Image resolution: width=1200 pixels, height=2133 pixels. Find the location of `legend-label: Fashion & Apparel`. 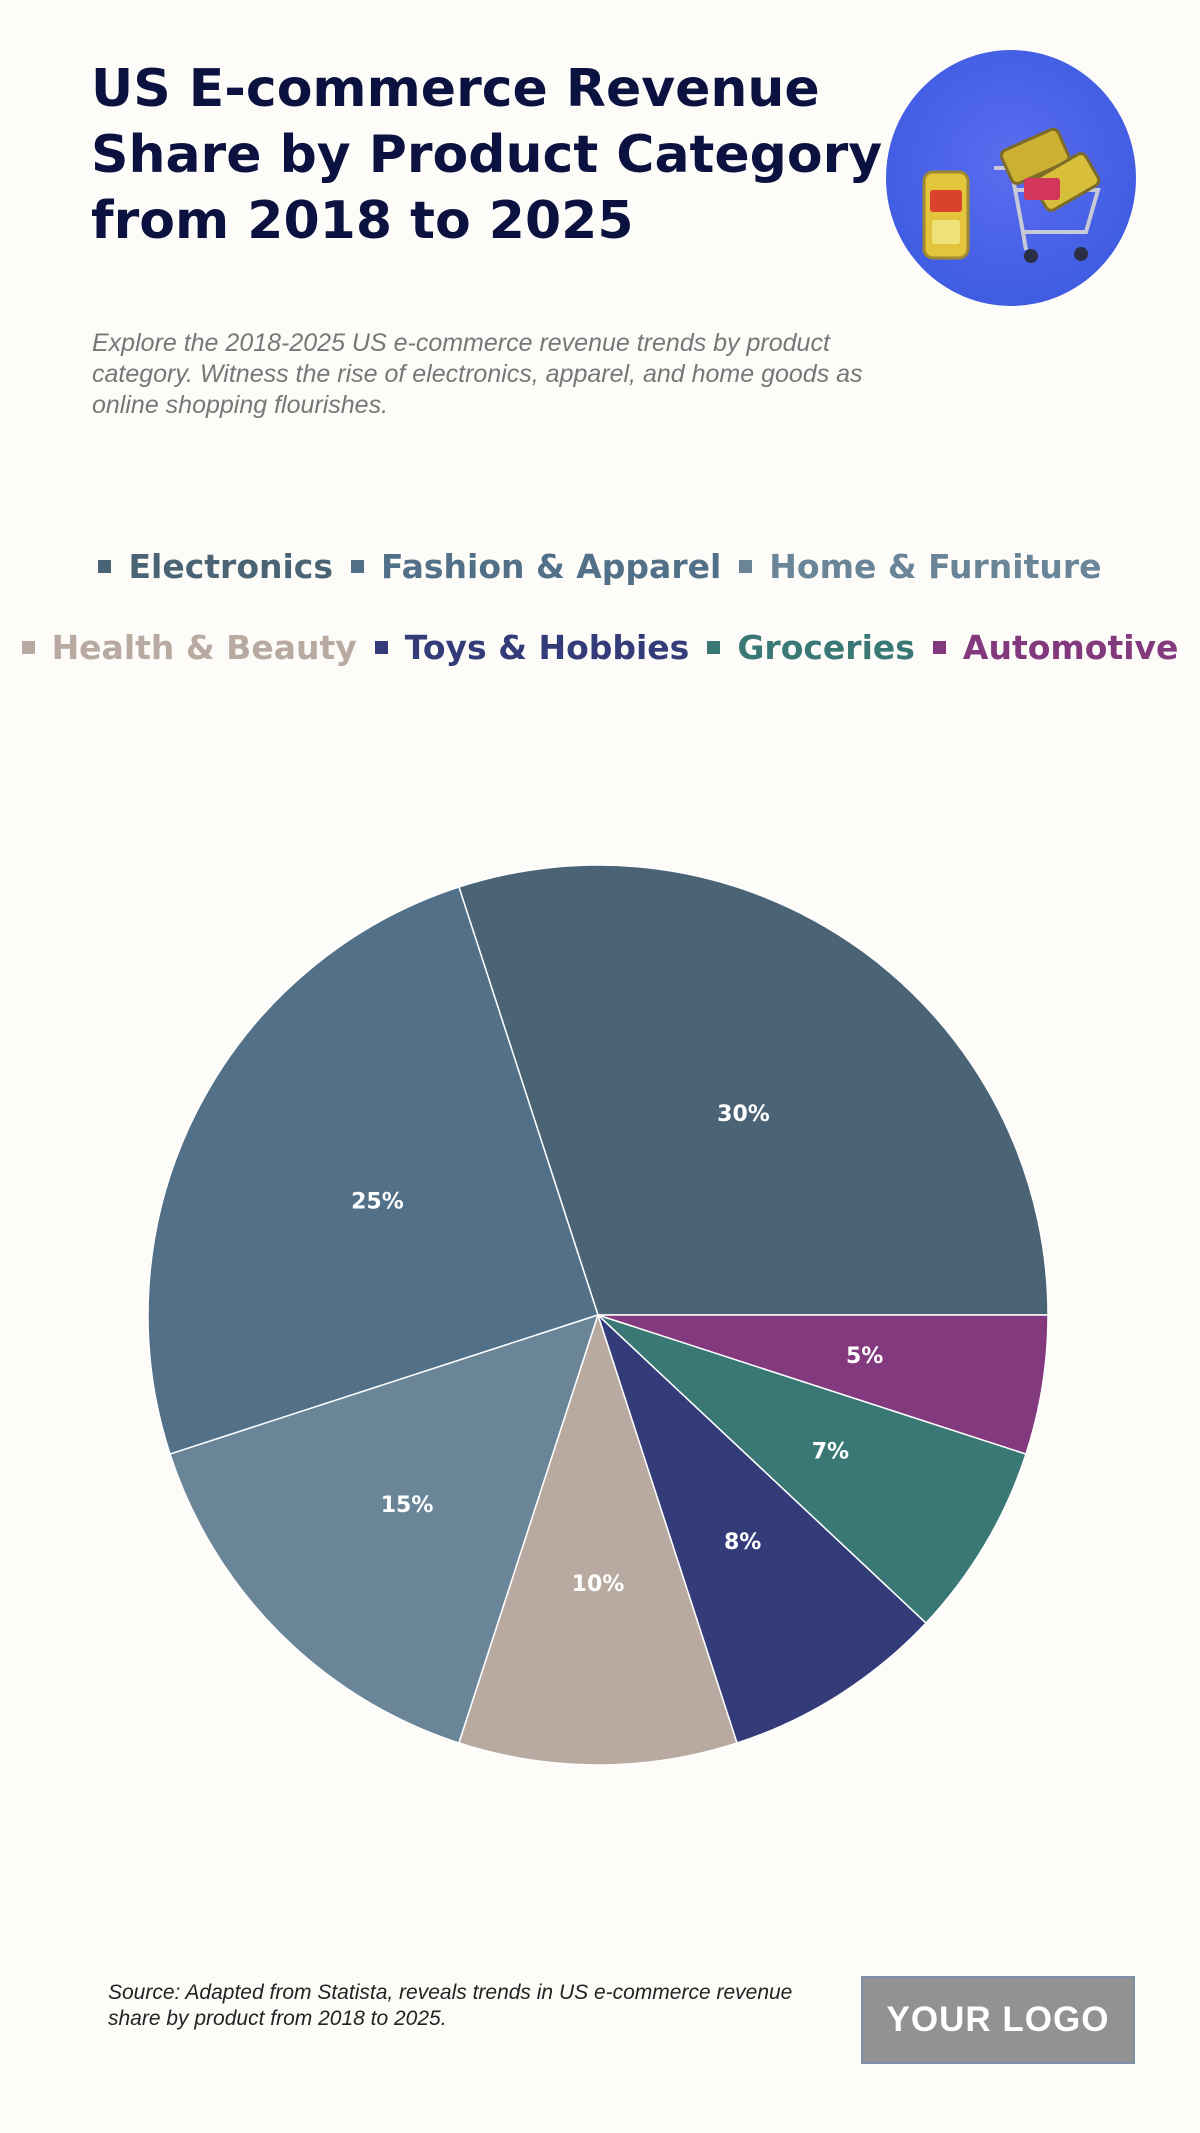

legend-label: Fashion & Apparel is located at coordinates (551, 566).